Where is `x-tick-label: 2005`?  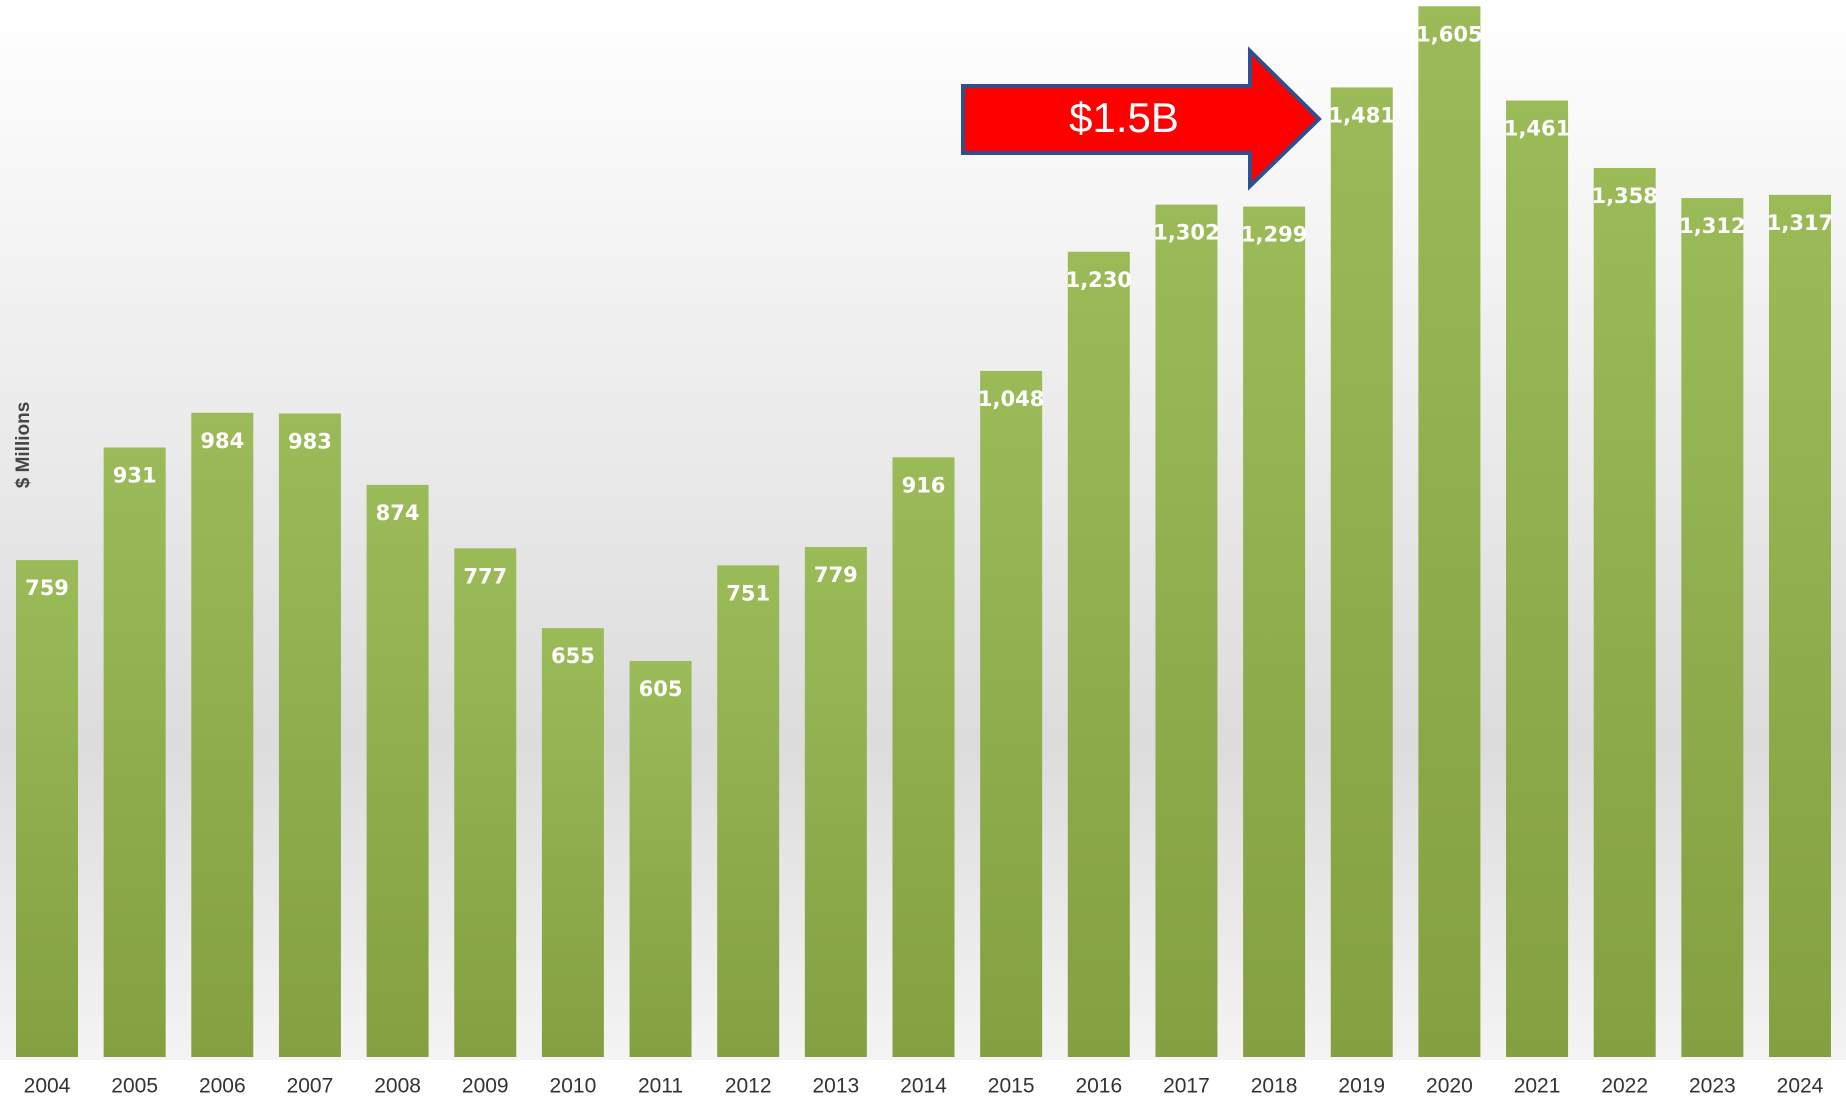 x-tick-label: 2005 is located at coordinates (134, 1086).